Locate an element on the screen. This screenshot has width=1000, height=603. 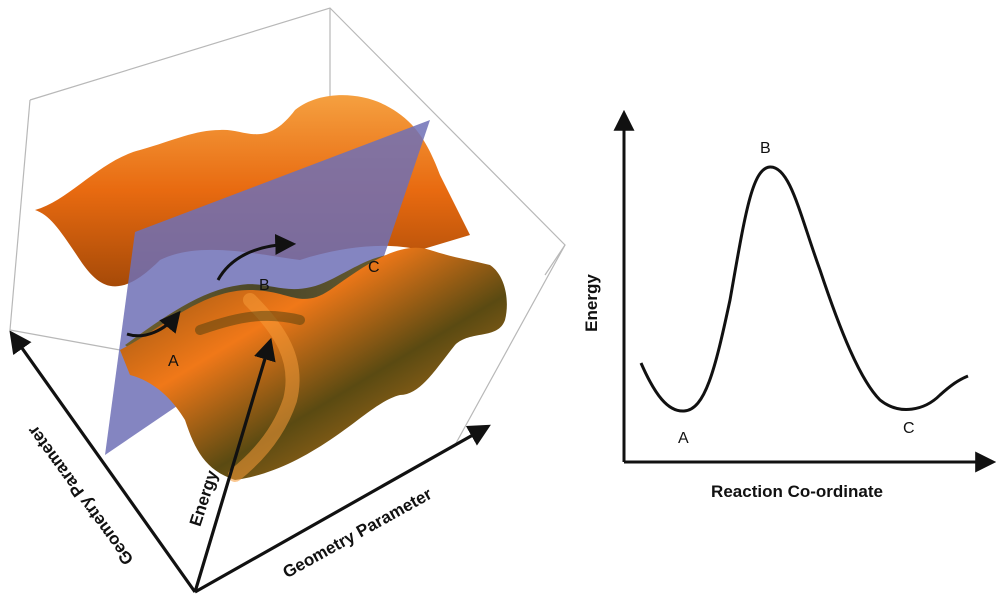
surface-ridge-shade is located at coordinates (264, 387).